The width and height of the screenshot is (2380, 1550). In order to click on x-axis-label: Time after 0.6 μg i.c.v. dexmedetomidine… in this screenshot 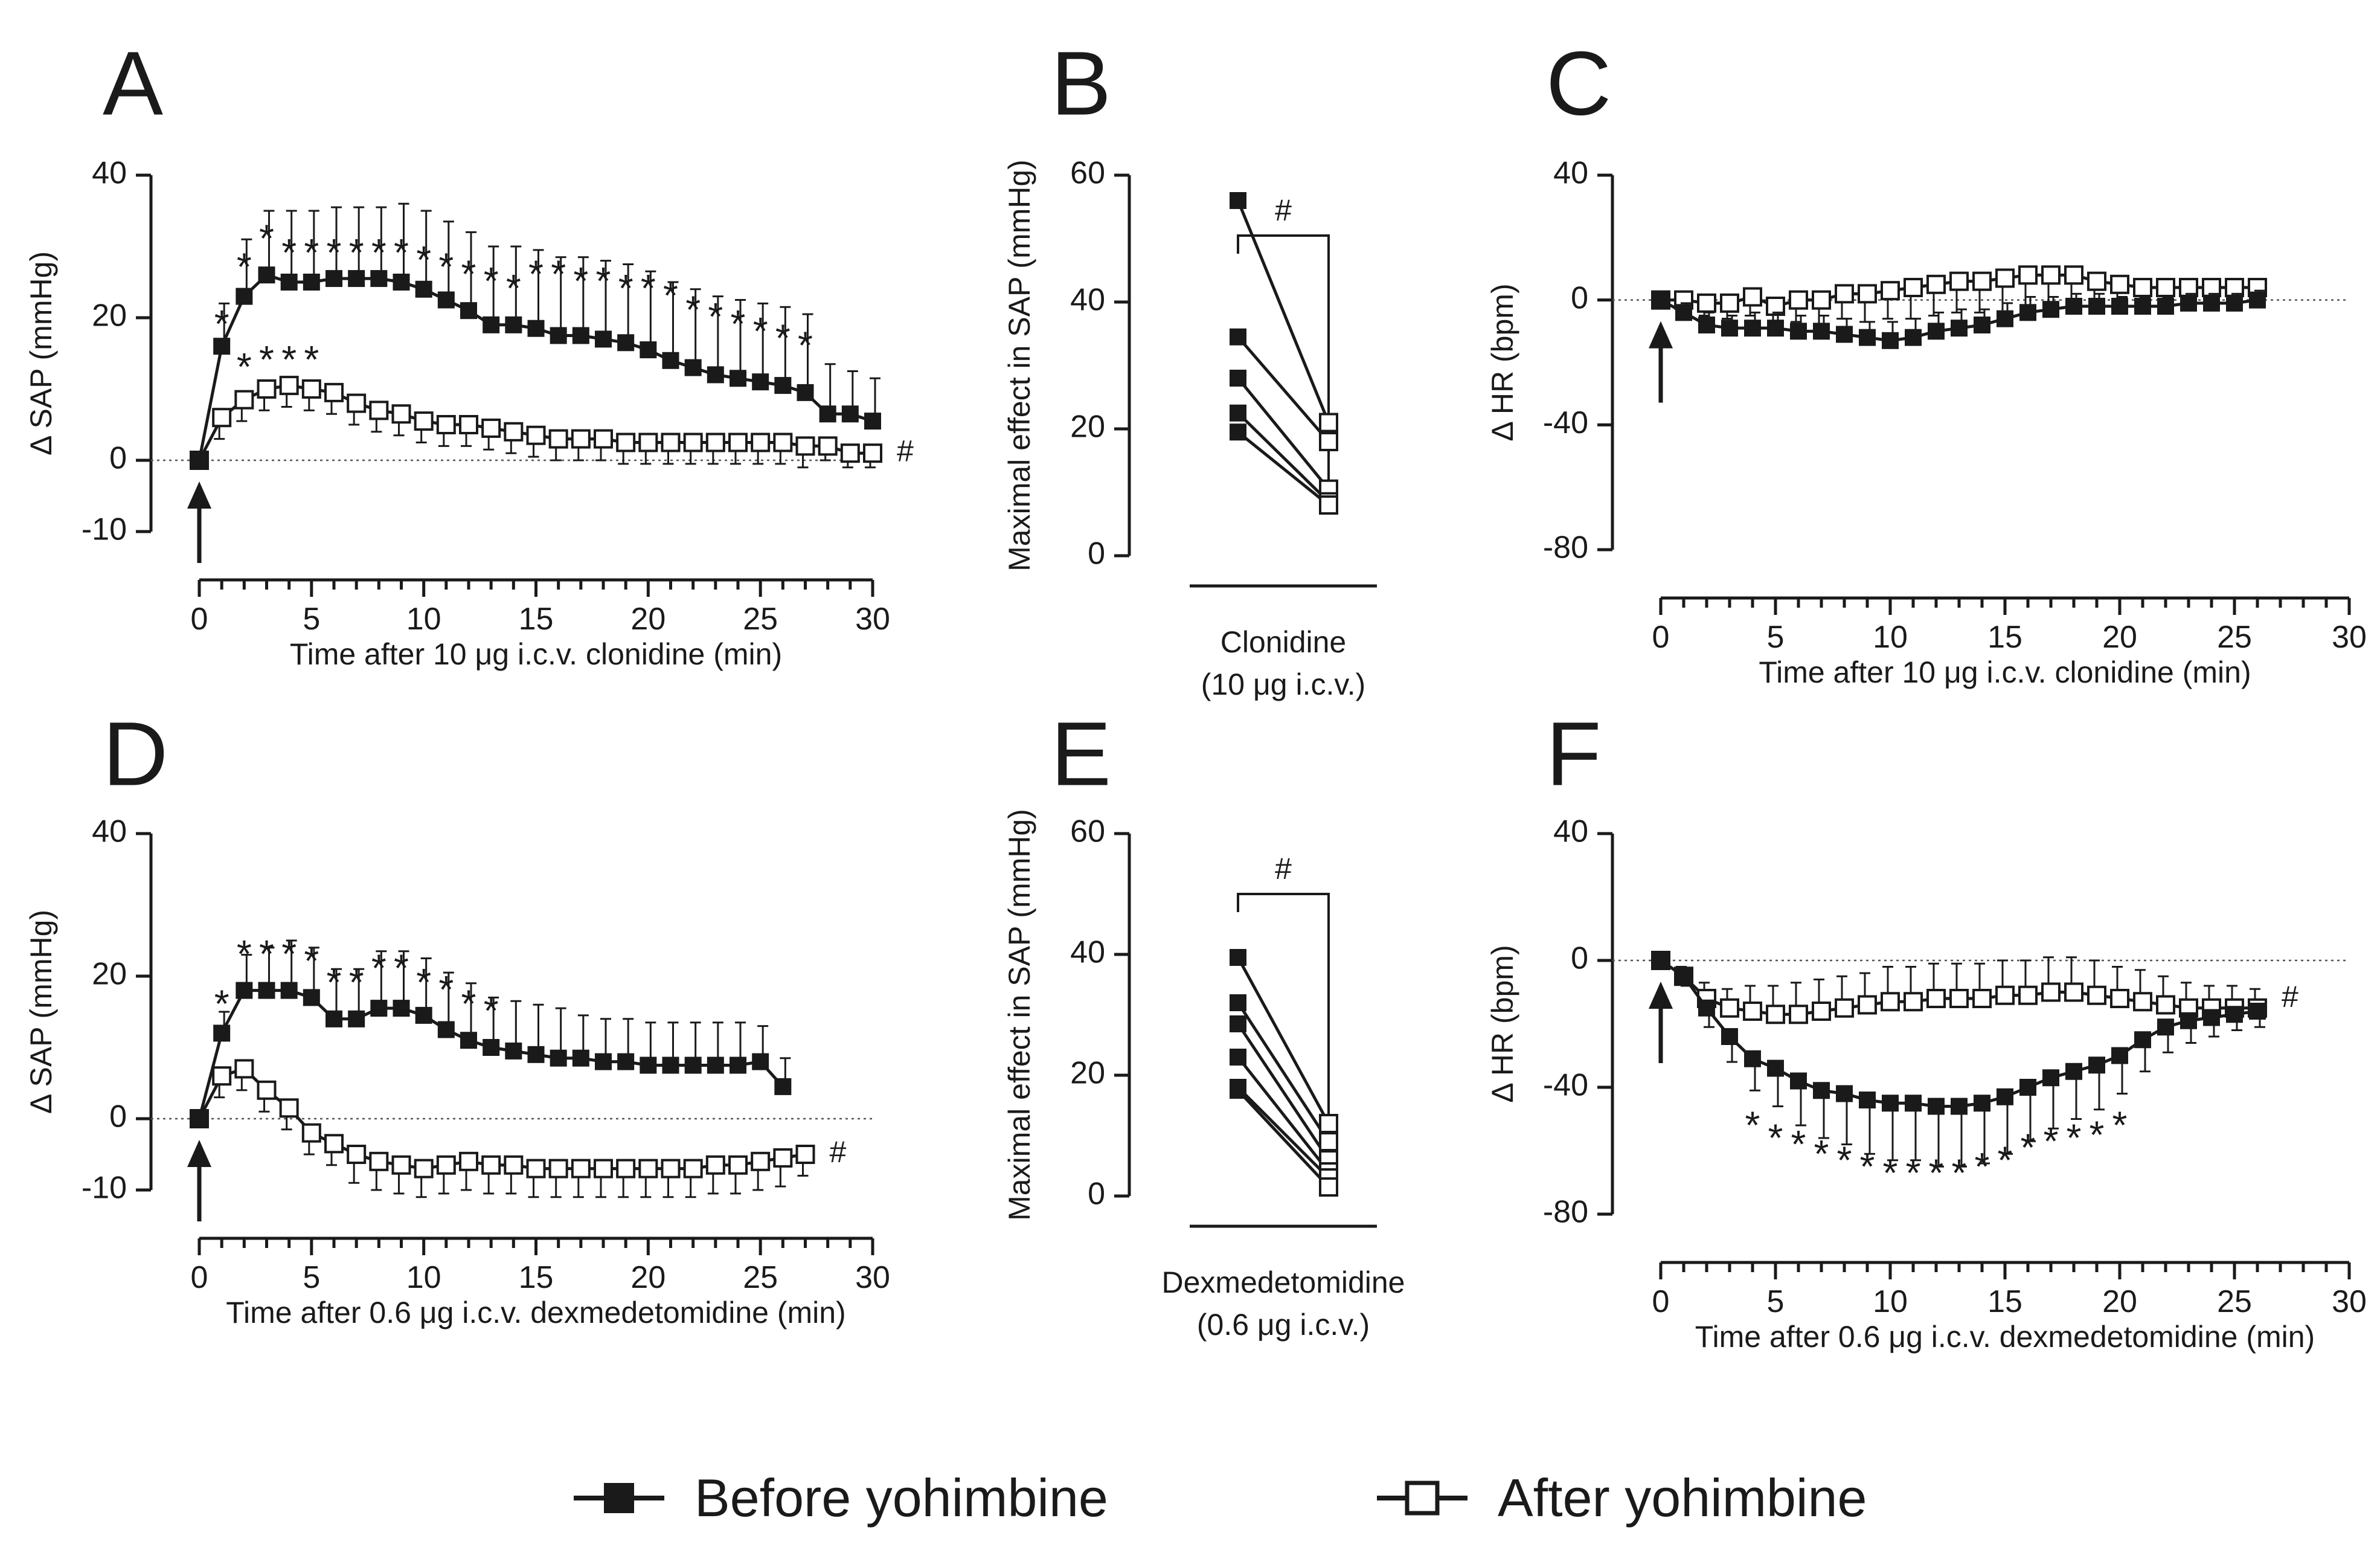, I will do `click(535, 1313)`.